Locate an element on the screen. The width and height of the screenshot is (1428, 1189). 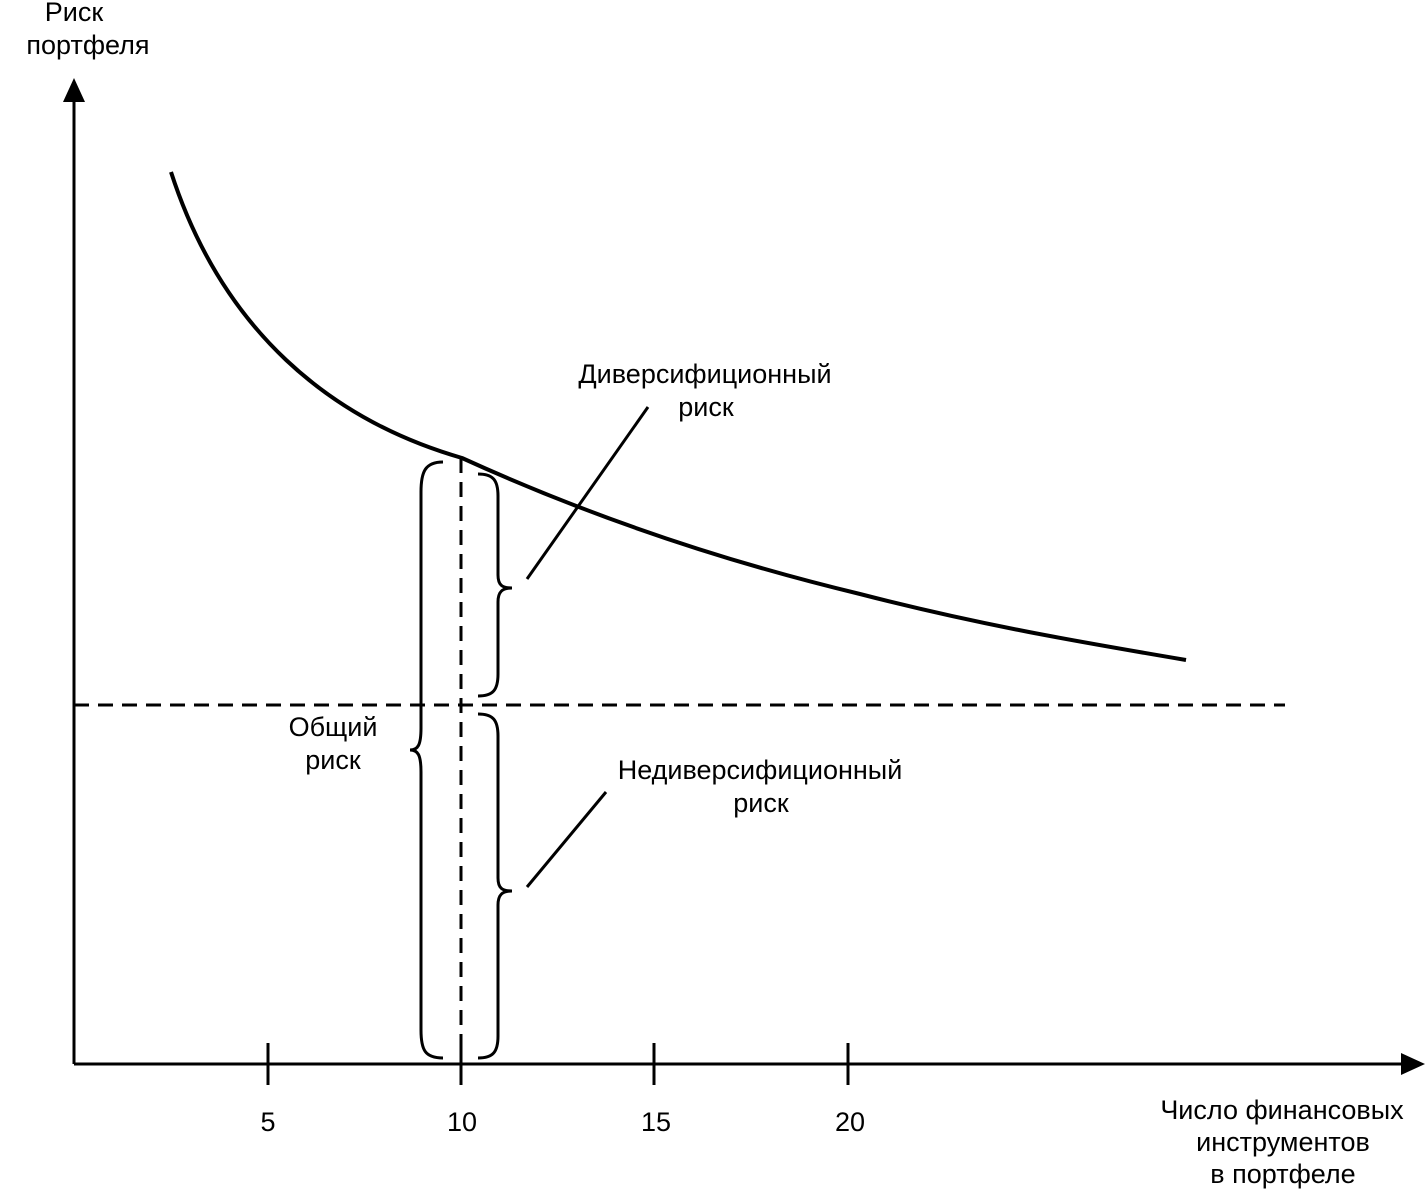
non-diversifiable-risk-leader is located at coordinates (566, 839).